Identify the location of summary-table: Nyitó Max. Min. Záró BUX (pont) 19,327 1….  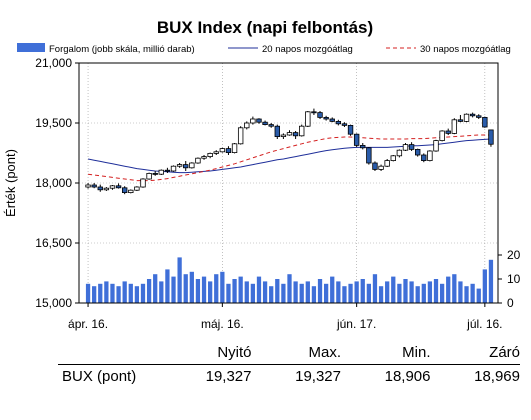
(289, 364).